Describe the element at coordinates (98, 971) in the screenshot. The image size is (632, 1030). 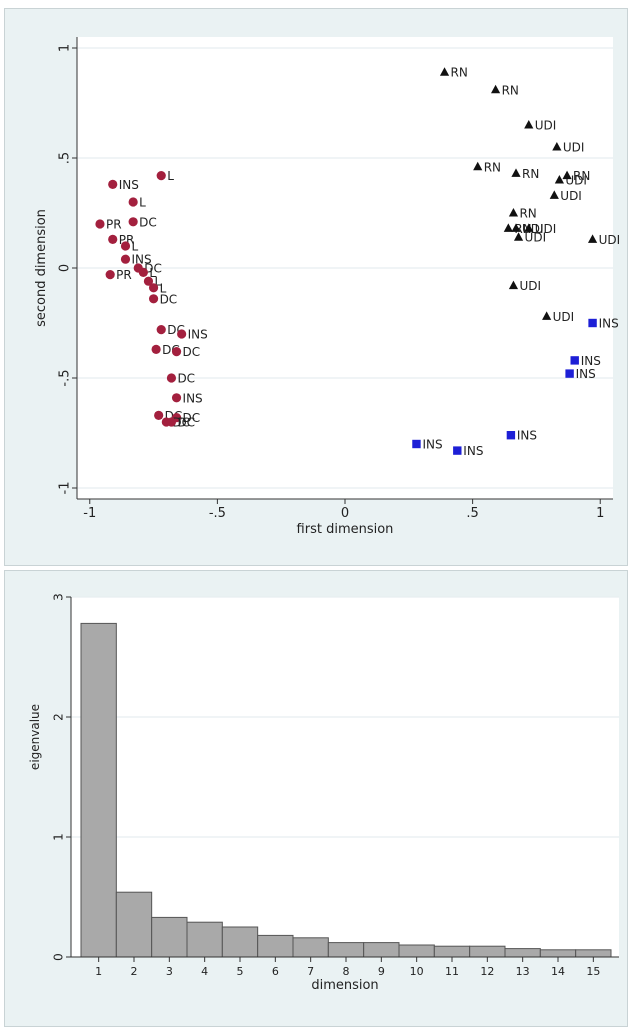
I see `scree-x-tick-label: 1` at that location.